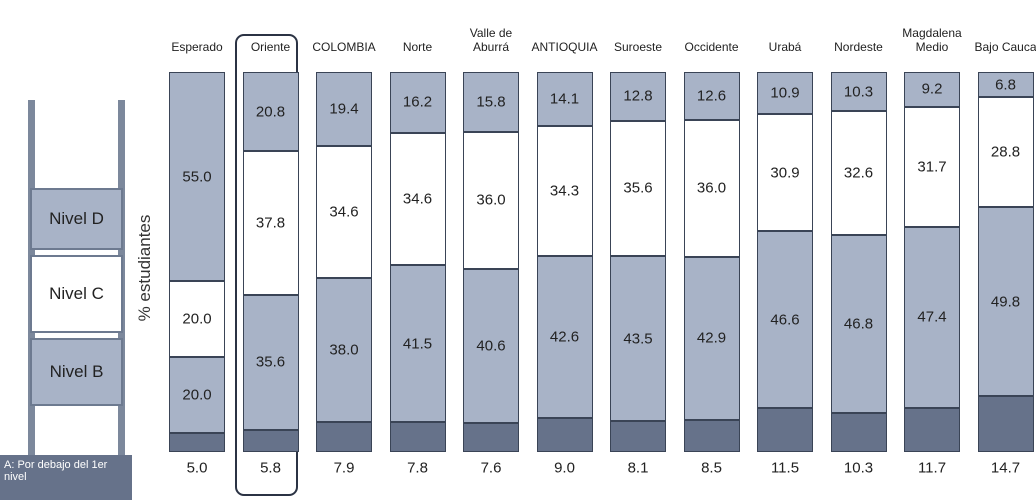 The height and width of the screenshot is (500, 1036). I want to click on x-tick-label: COLOMBIA, so click(344, 47).